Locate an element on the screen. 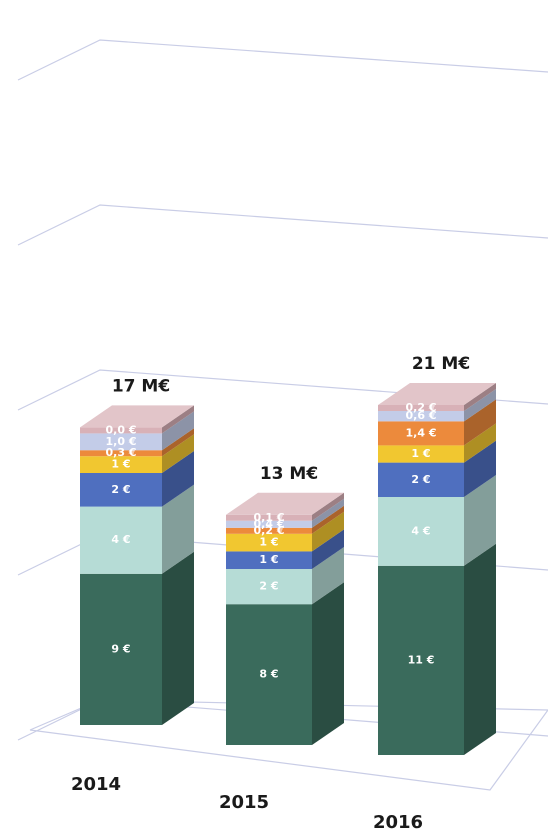 This screenshot has height=836, width=548. bar-2015-total-label: 13 M€ is located at coordinates (289, 474).